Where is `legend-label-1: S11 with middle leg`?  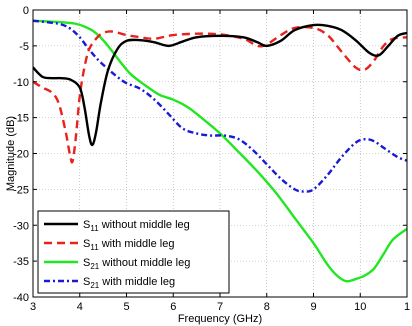 legend-label-1: S11 with middle leg is located at coordinates (128, 245).